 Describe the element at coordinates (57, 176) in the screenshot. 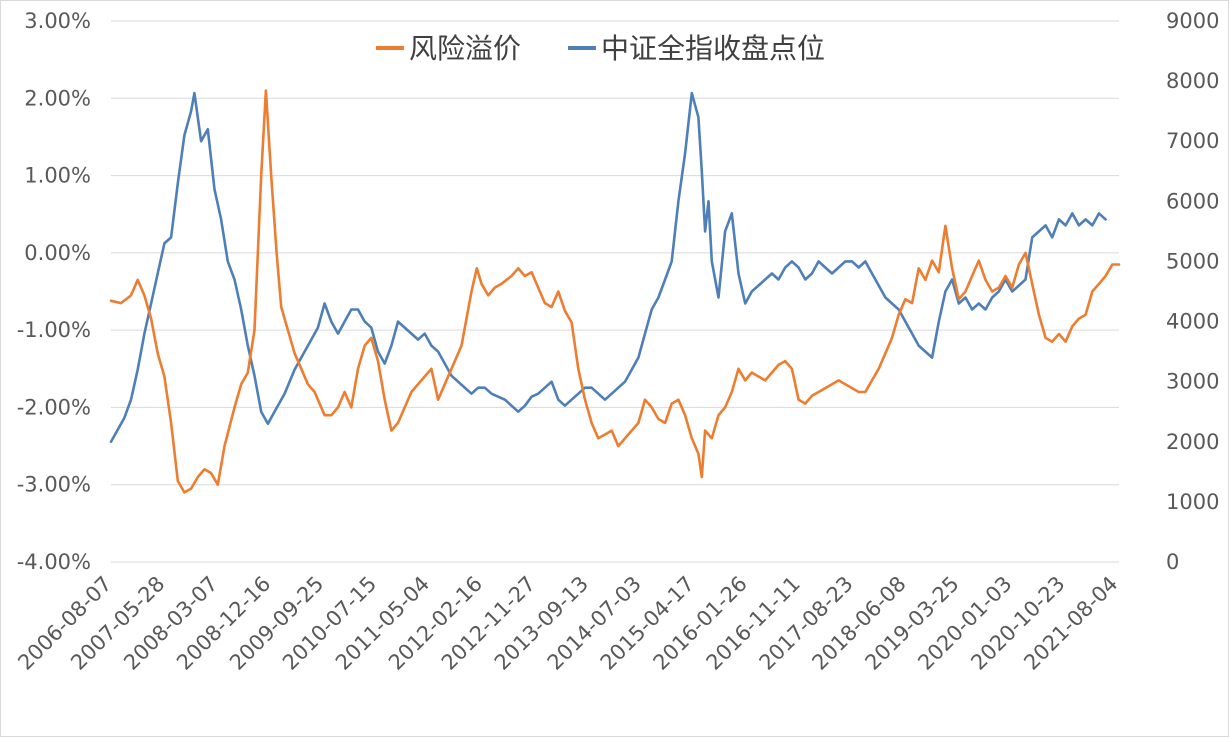

I see `y-tick-label-left: 1.00%` at that location.